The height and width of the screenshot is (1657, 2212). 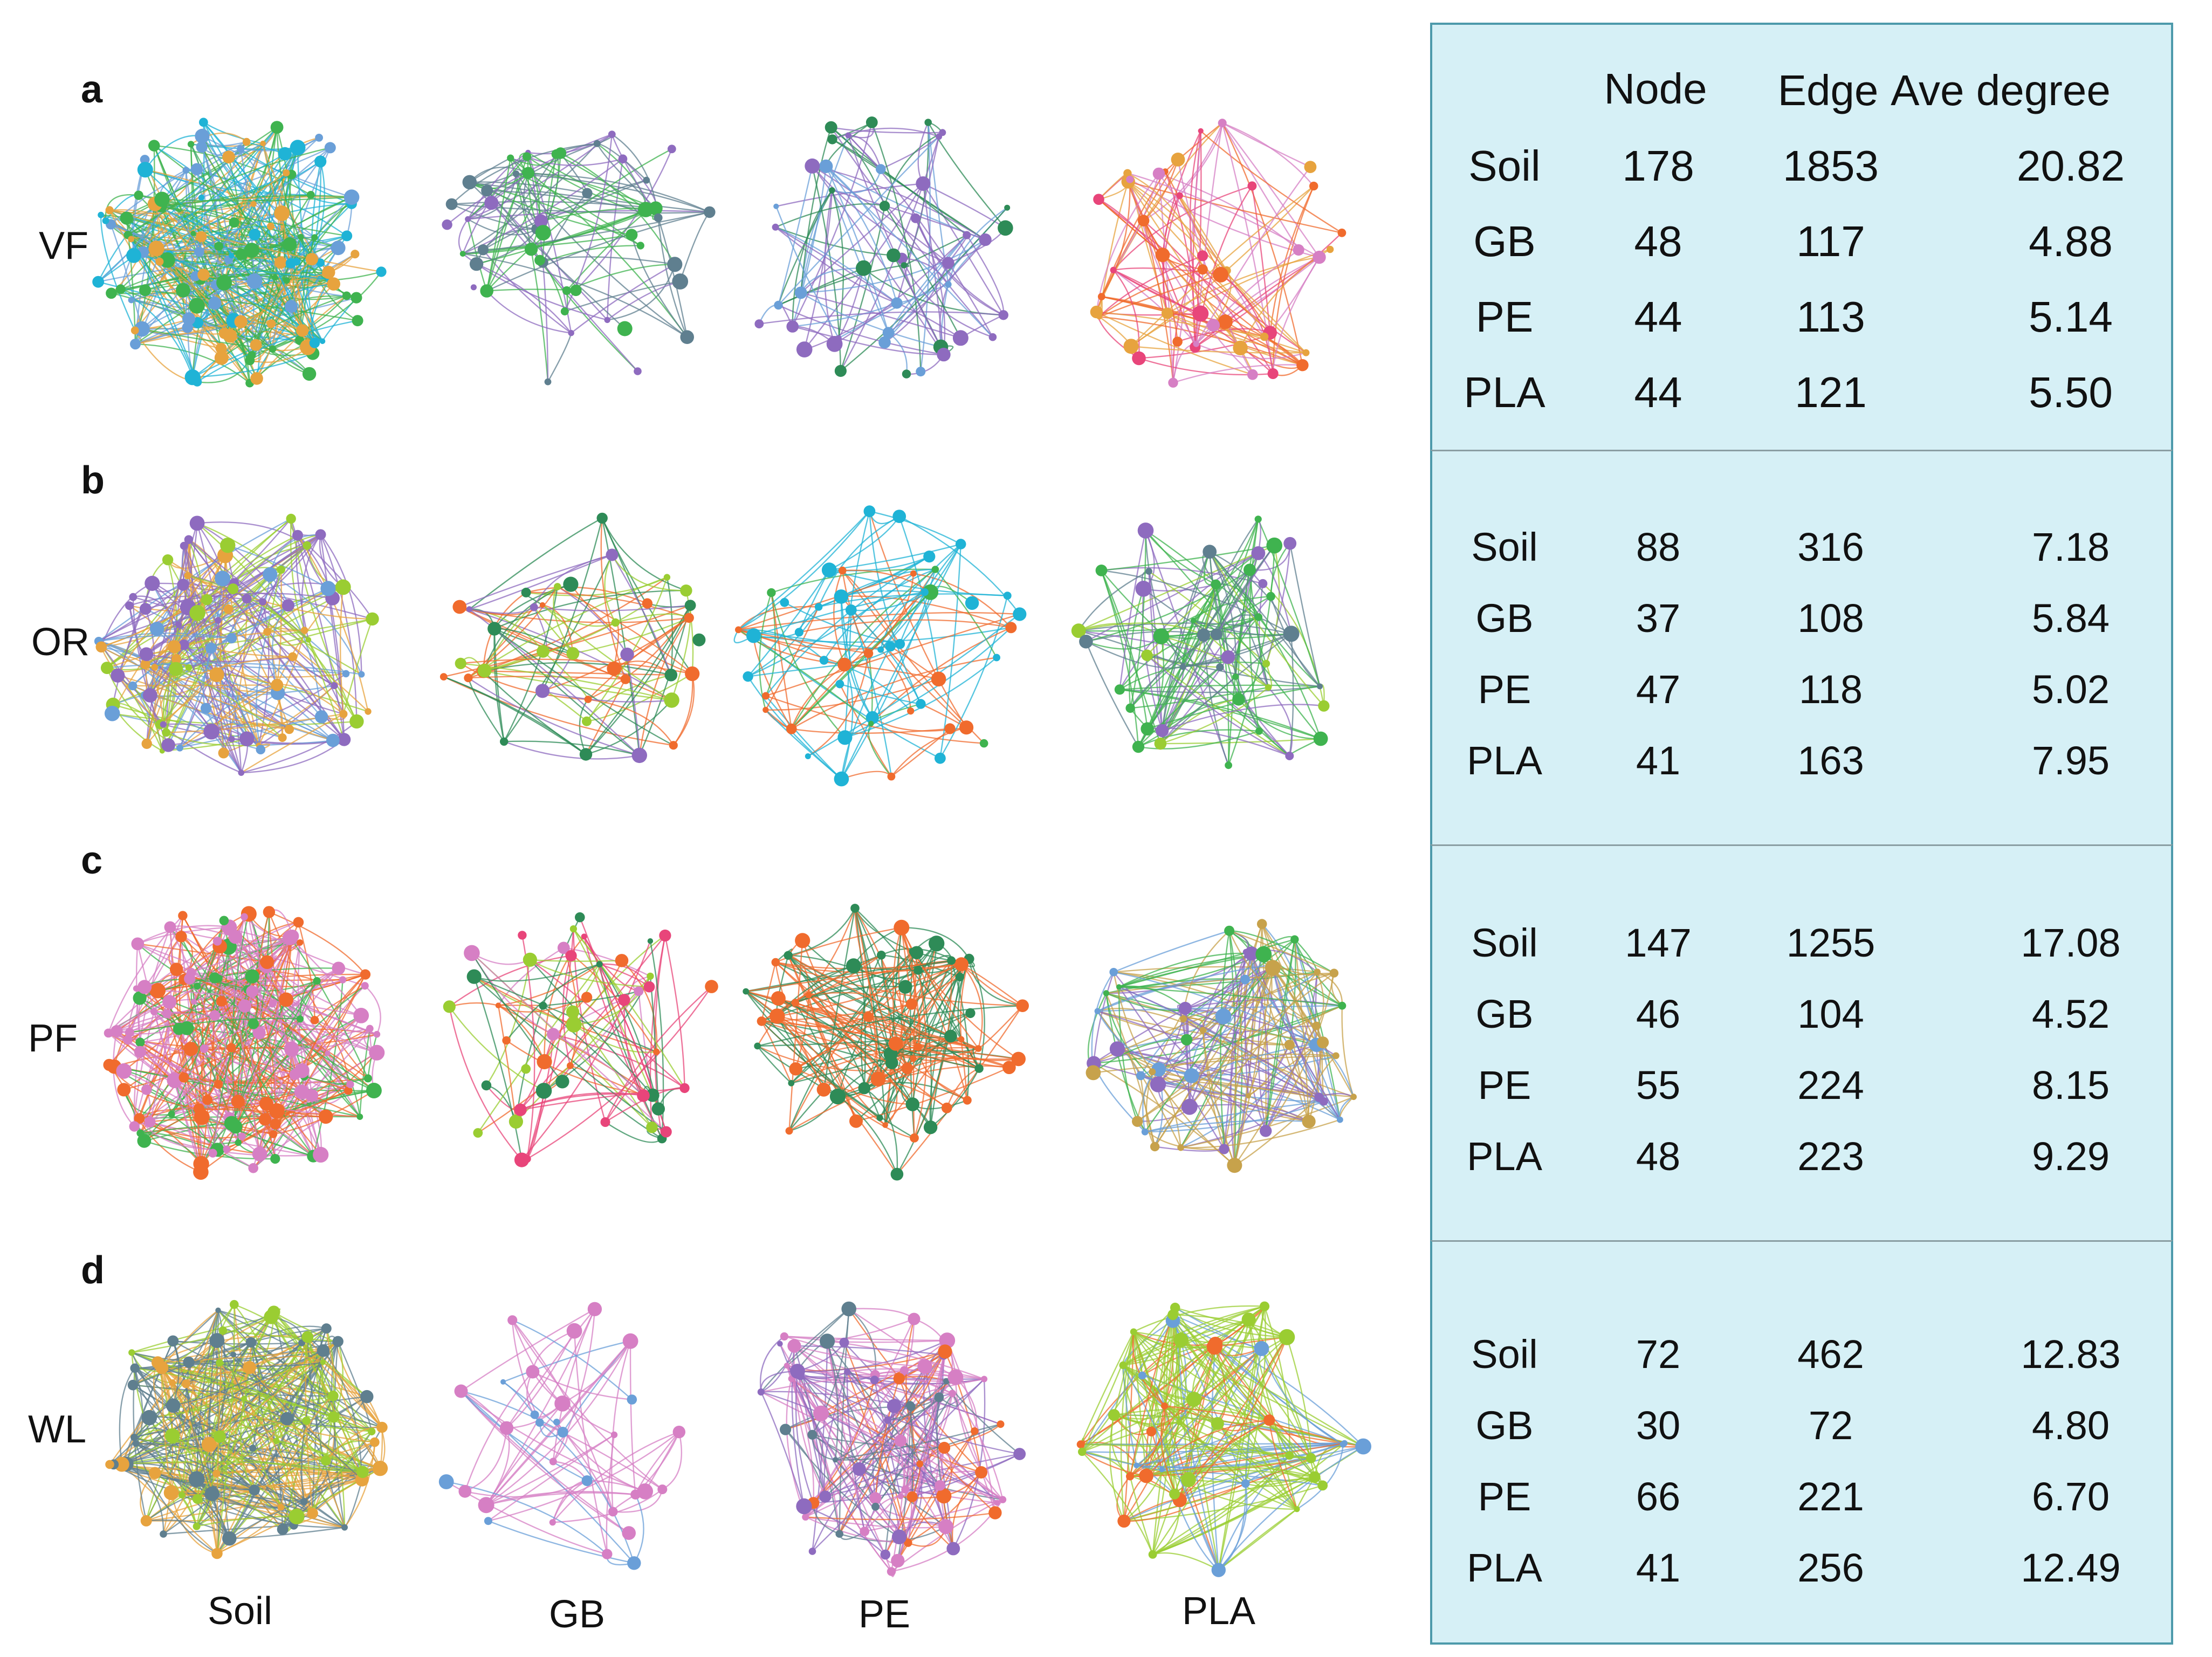 What do you see at coordinates (880, 646) in the screenshot?
I see `network-graph` at bounding box center [880, 646].